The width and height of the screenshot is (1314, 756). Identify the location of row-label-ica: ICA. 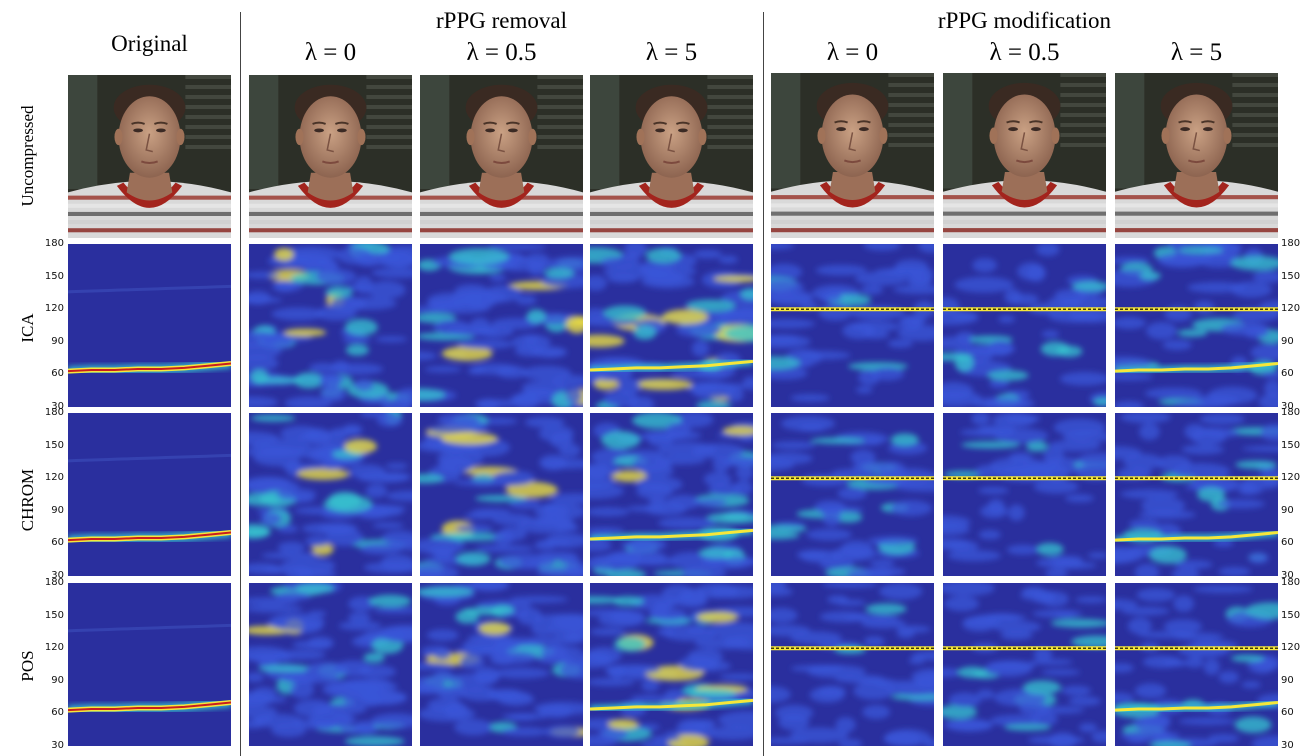
(27, 328).